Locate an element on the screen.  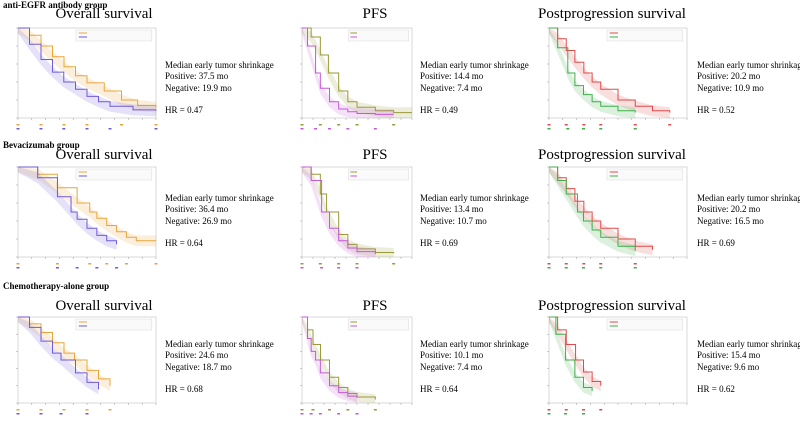
stat-hr: HR = 0.62 is located at coordinates (716, 388).